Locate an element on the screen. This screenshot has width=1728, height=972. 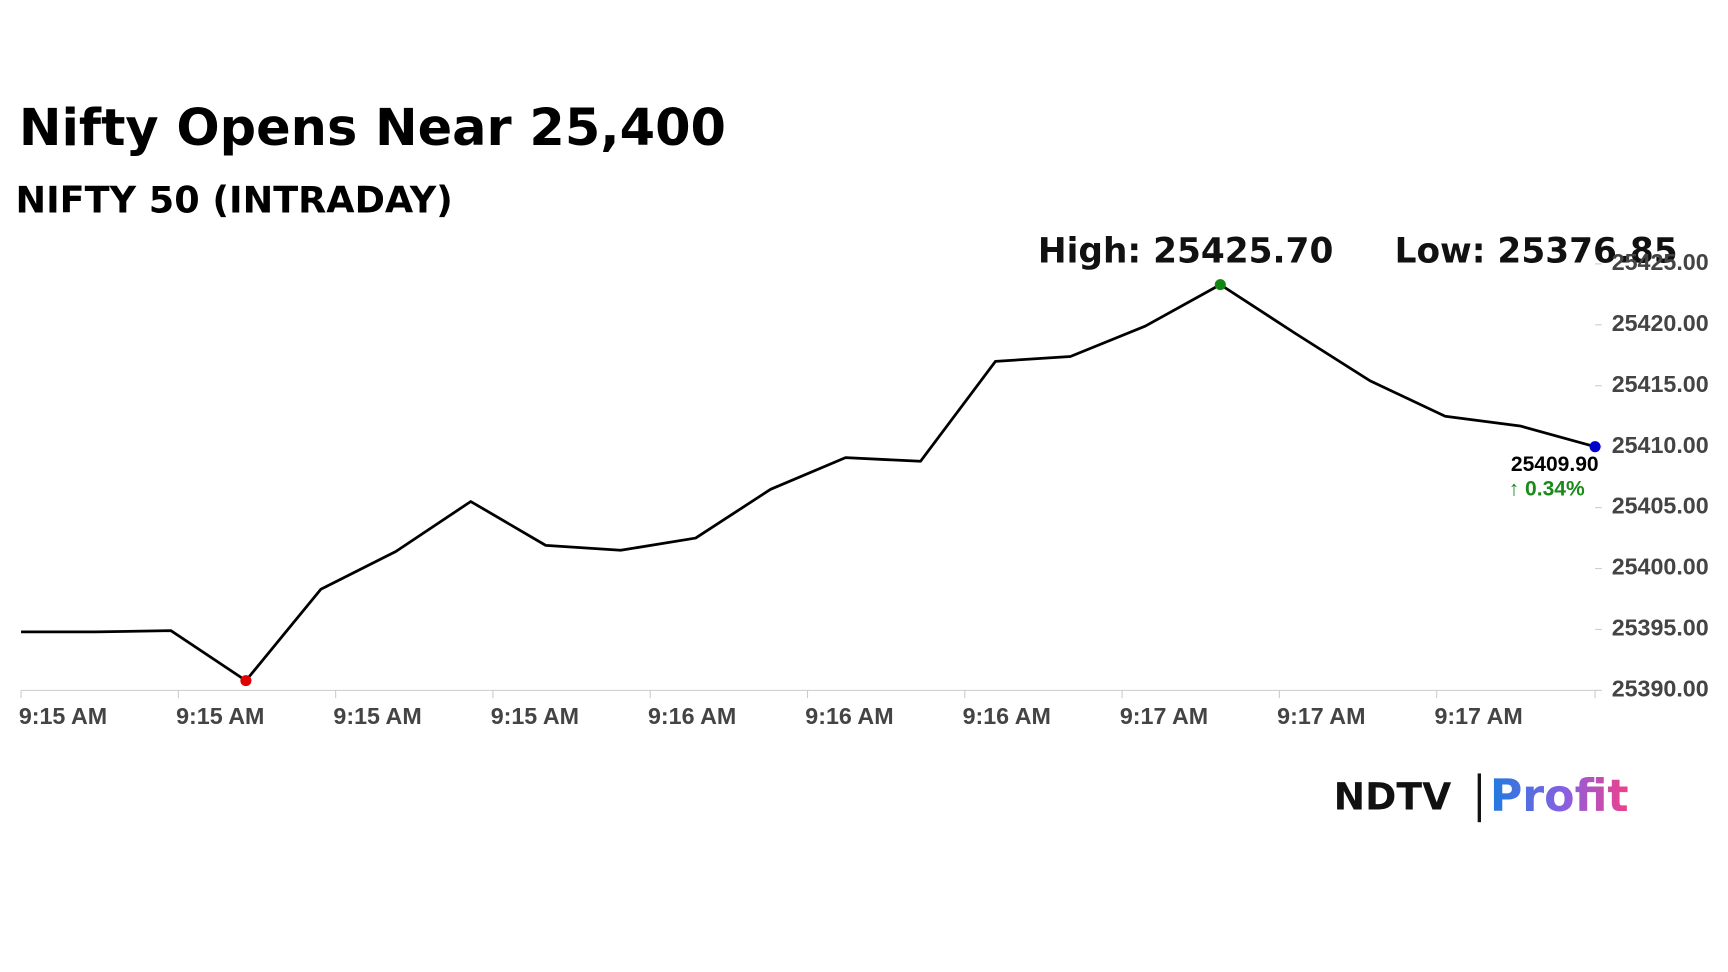
chart-subtitle: NIFTY 50 (INTRADAY) is located at coordinates (234, 199).